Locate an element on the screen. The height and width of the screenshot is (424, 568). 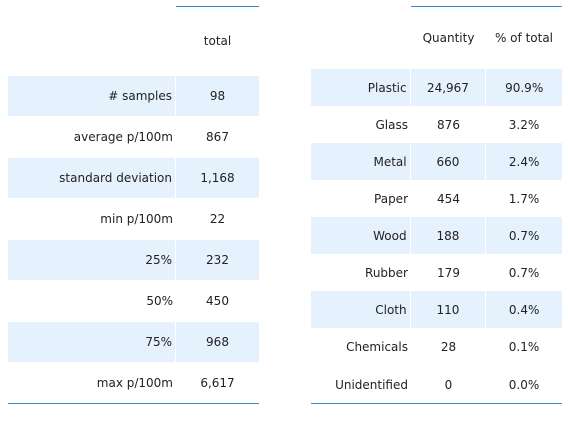
column-header-percent: % of total is located at coordinates (524, 38).